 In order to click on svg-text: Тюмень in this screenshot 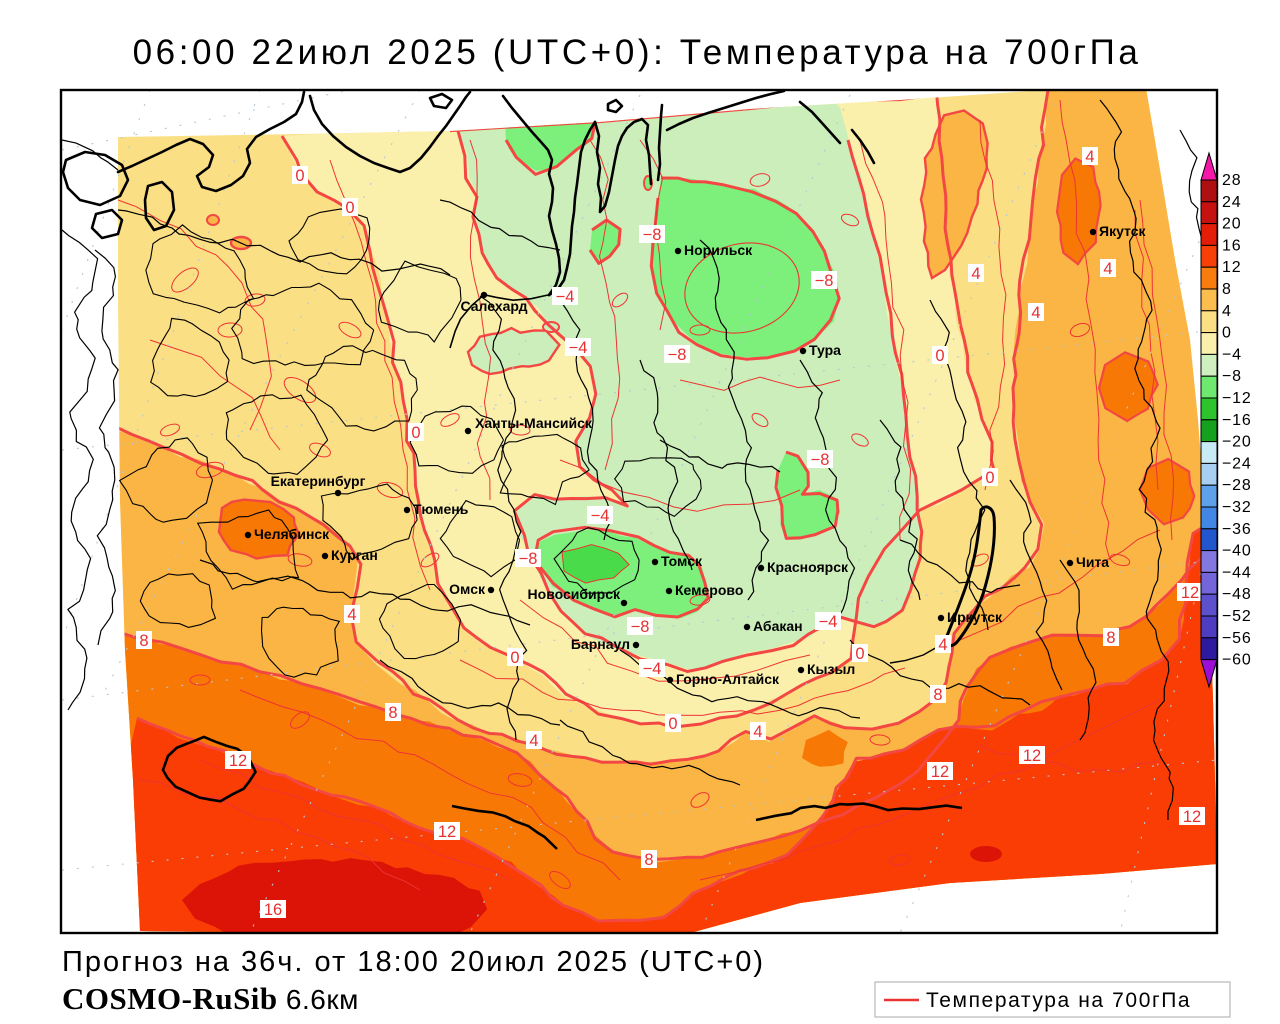, I will do `click(441, 509)`.